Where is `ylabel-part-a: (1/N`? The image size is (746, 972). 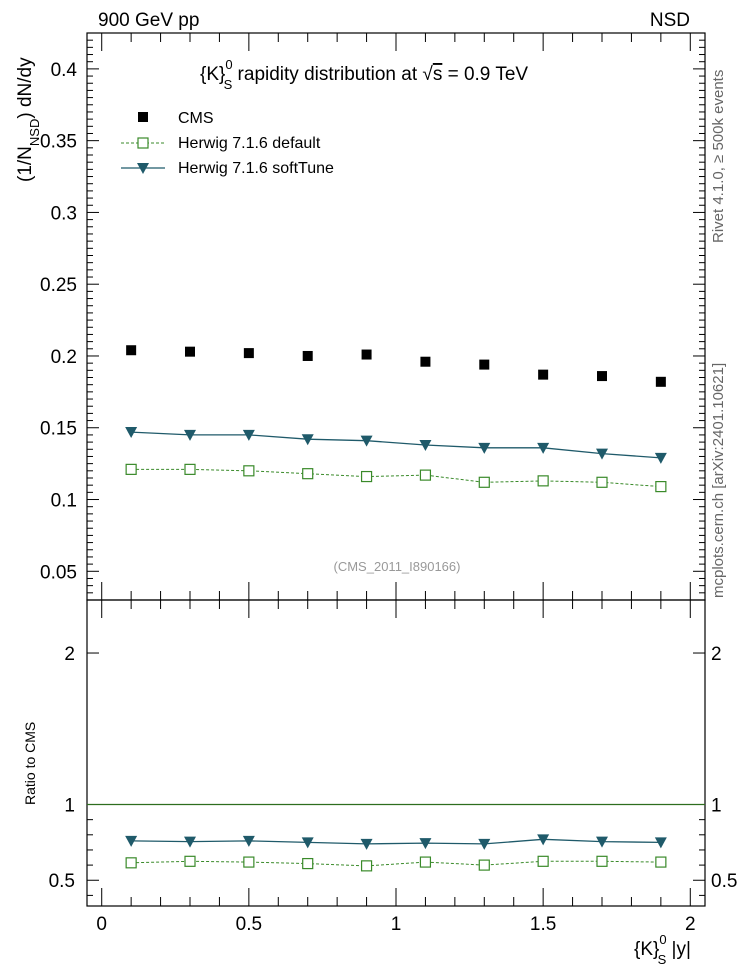
ylabel-part-a: (1/N is located at coordinates (25, 164).